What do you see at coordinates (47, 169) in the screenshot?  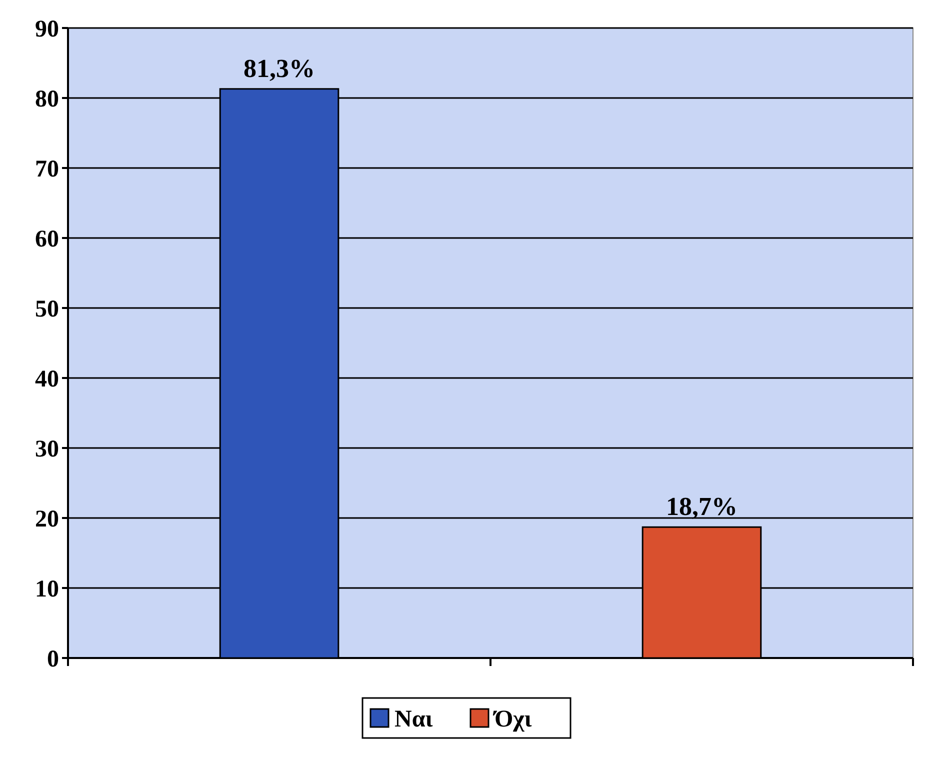 I see `y-tick-label: 70` at bounding box center [47, 169].